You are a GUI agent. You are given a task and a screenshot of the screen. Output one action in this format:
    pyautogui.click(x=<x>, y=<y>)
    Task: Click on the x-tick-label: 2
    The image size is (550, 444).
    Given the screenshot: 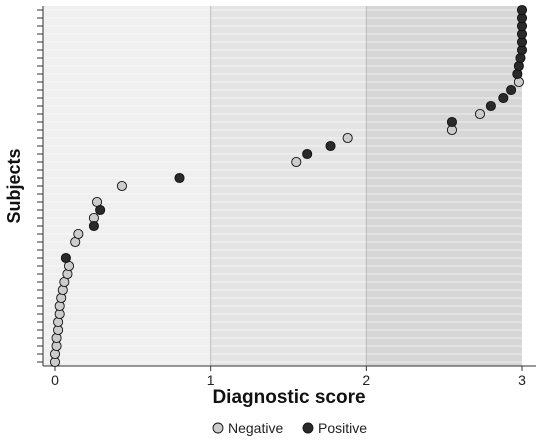 What is the action you would take?
    pyautogui.click(x=366, y=380)
    